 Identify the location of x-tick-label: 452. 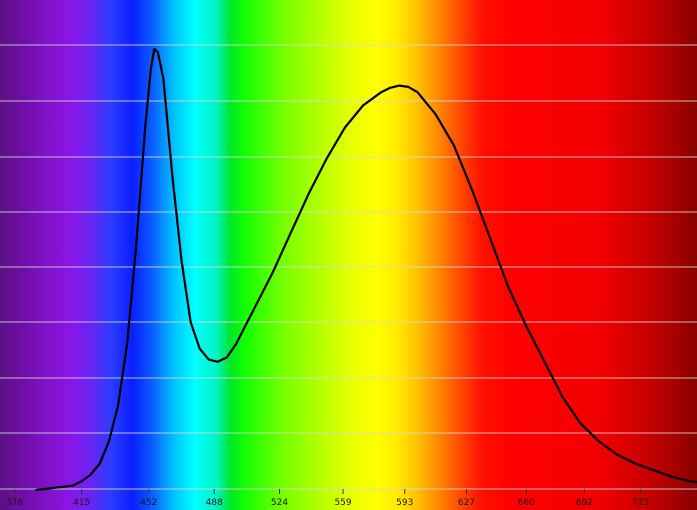
(148, 503).